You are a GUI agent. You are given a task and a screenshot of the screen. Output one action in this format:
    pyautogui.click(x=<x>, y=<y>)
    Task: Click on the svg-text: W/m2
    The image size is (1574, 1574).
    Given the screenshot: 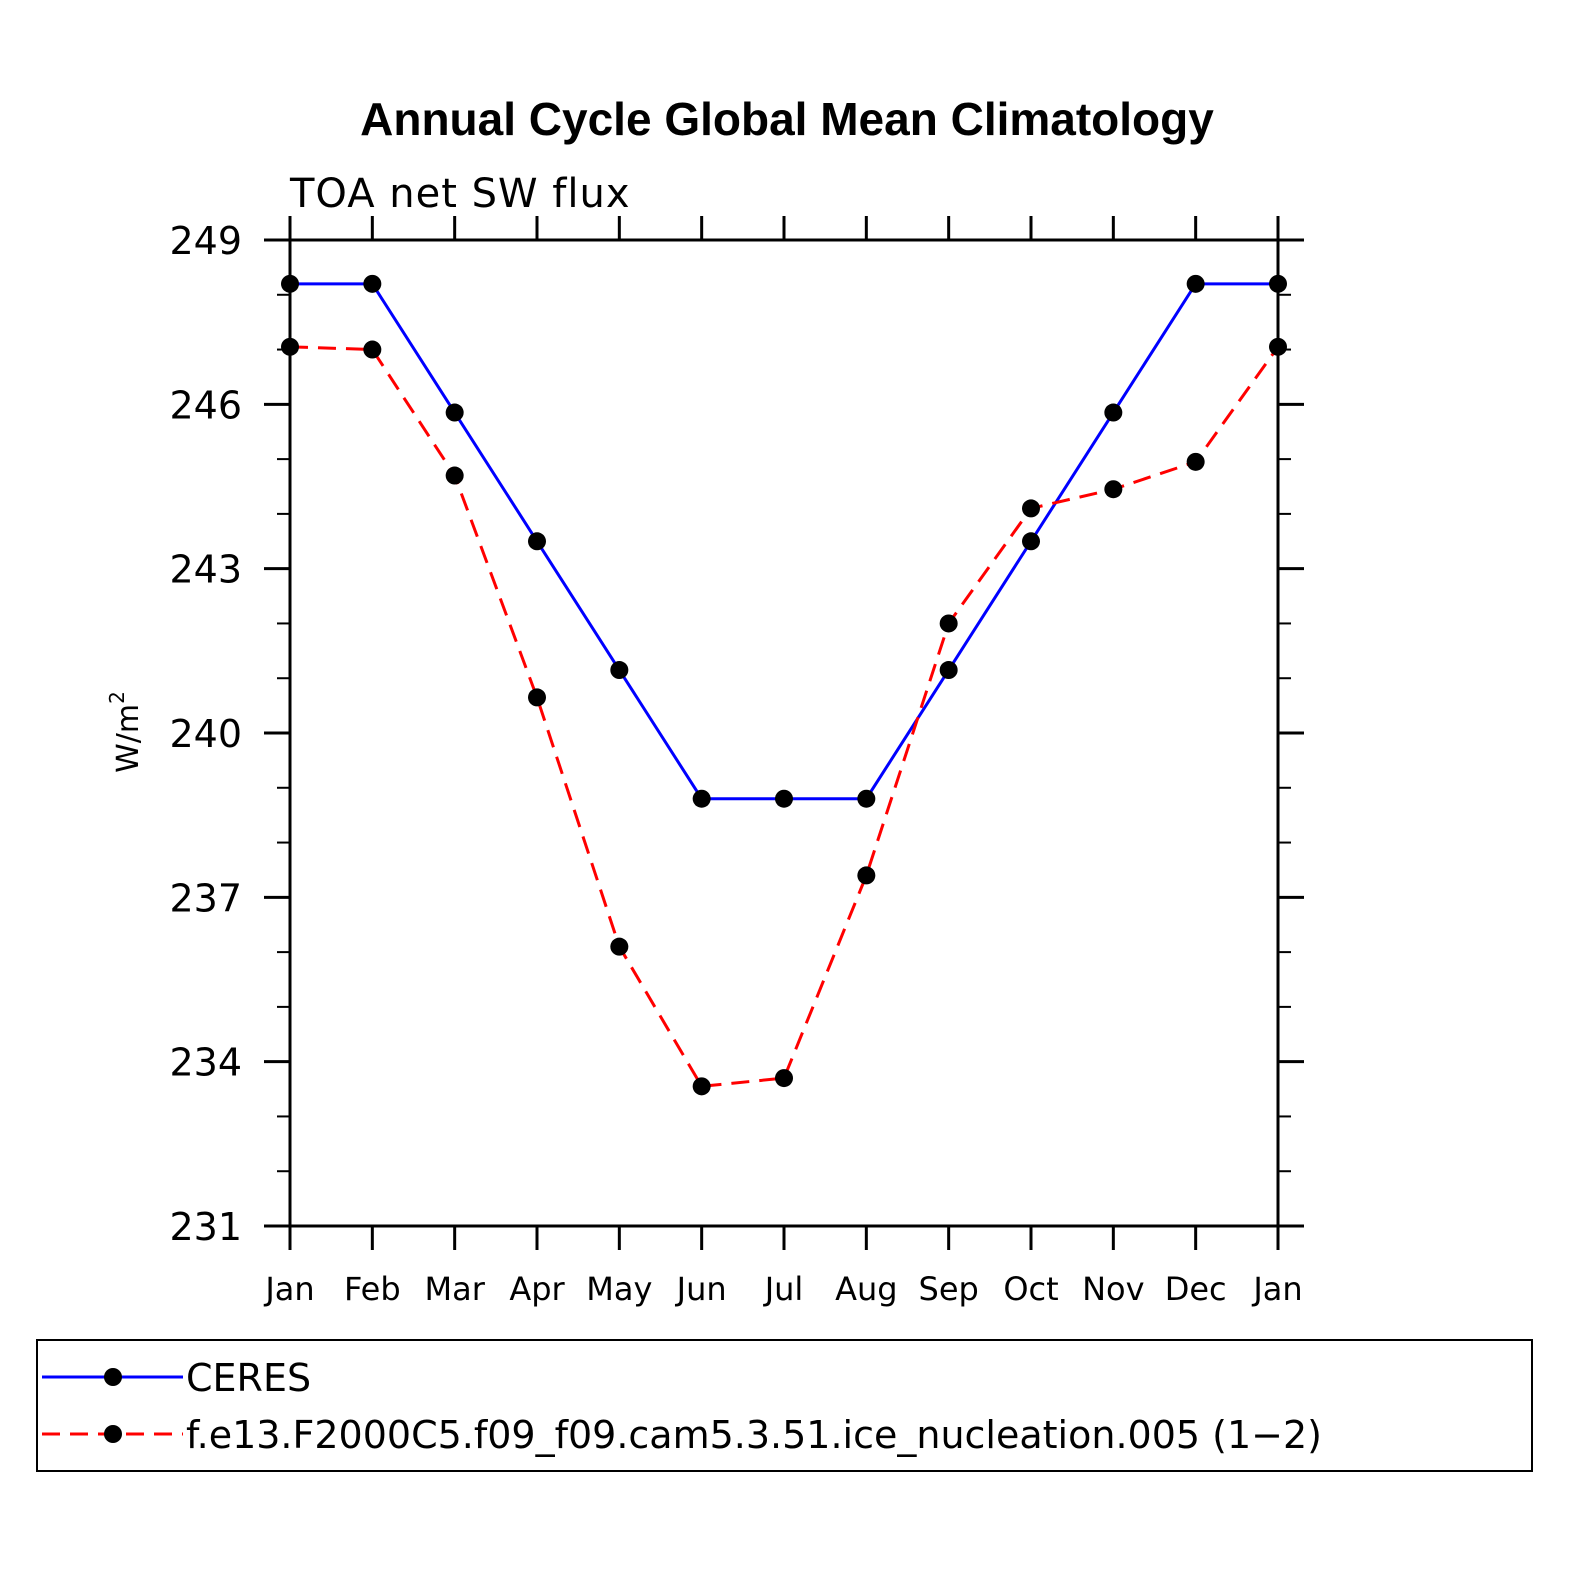 What is the action you would take?
    pyautogui.click(x=125, y=732)
    